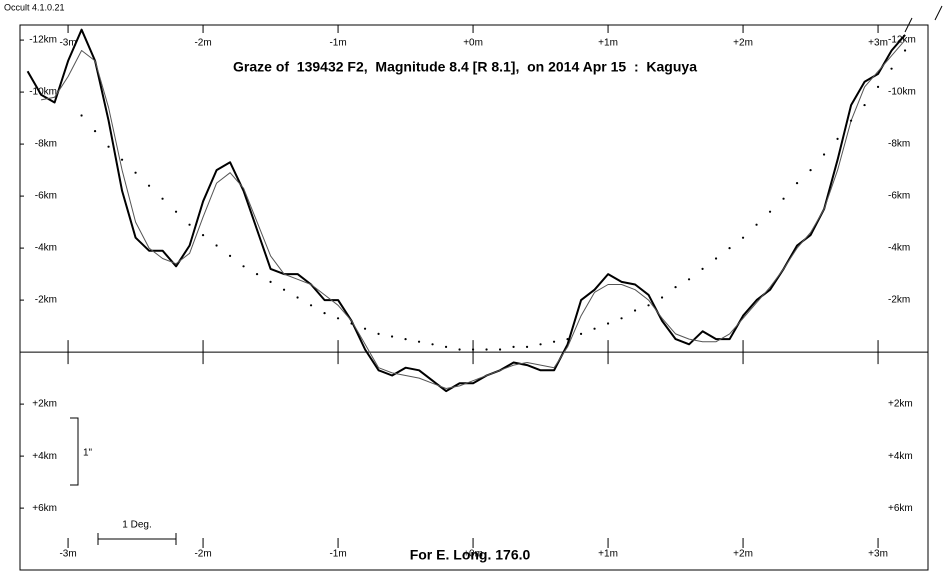 The height and width of the screenshot is (580, 950). Describe the element at coordinates (878, 43) in the screenshot. I see `x-tick-label: +3m` at that location.